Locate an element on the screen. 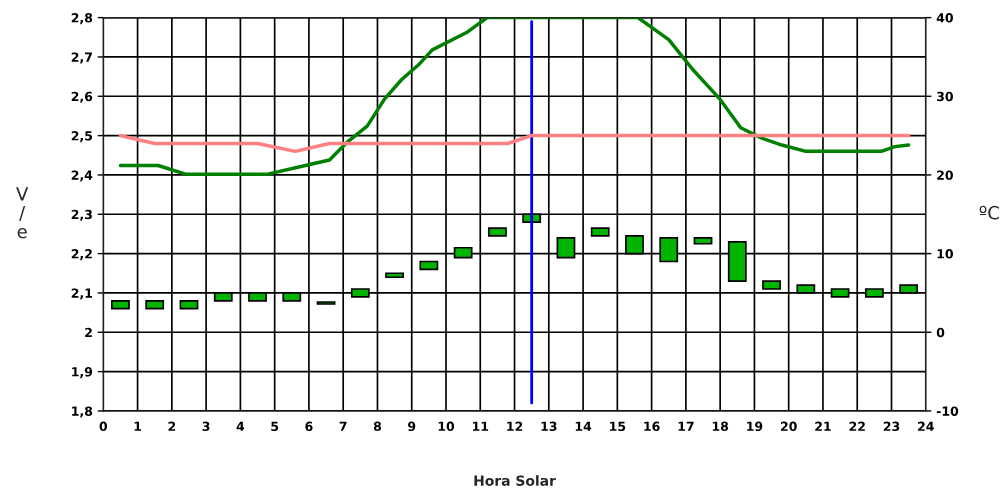  x-tick-label: 17 is located at coordinates (686, 426).